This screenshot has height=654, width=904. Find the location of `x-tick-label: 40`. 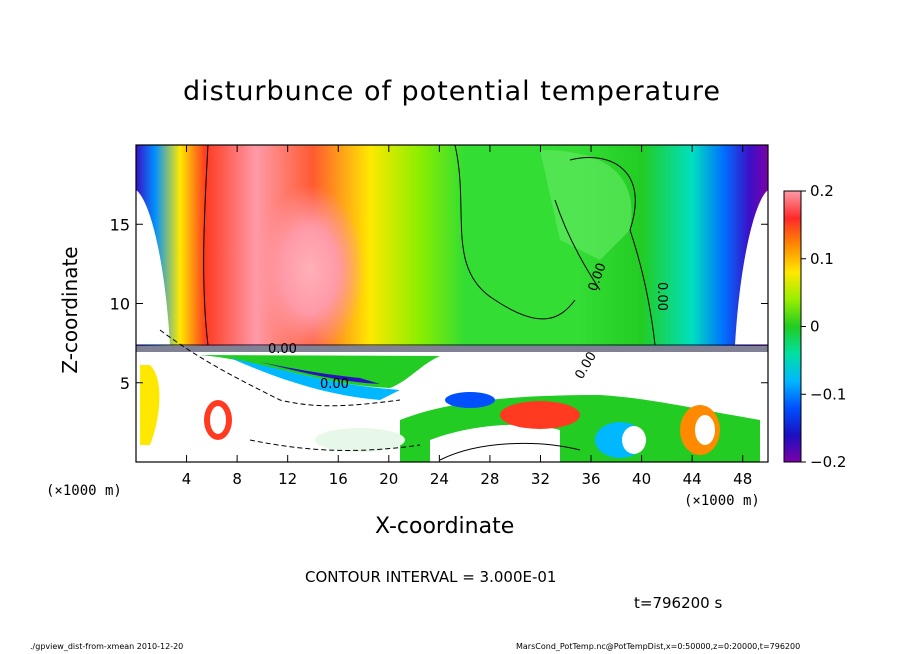

x-tick-label: 40 is located at coordinates (641, 479).